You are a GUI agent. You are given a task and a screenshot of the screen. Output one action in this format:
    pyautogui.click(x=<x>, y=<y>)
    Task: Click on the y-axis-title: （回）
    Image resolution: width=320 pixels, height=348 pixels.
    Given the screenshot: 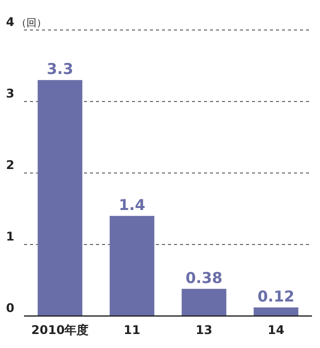 What is the action you would take?
    pyautogui.click(x=31, y=23)
    